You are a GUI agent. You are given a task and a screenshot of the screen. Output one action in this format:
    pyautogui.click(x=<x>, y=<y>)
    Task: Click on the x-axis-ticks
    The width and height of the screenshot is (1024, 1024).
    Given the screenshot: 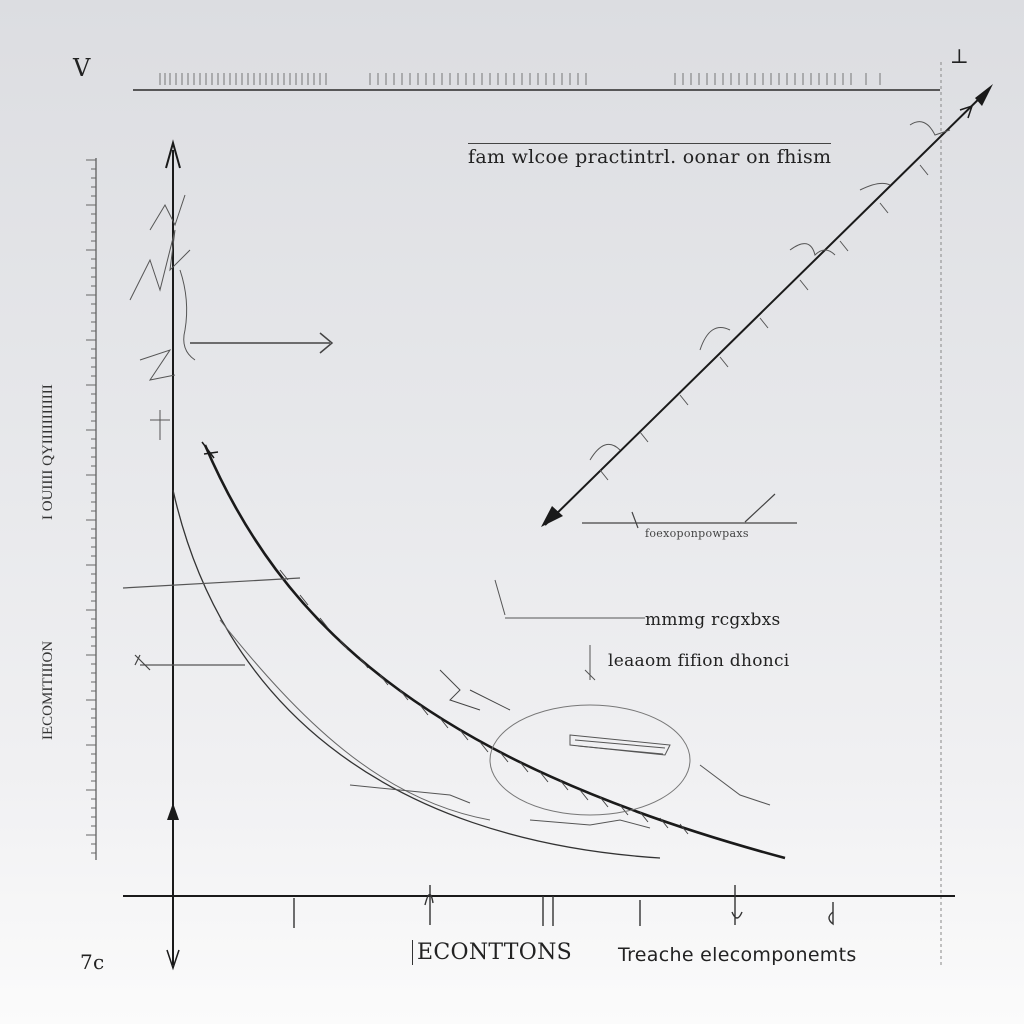 What is the action you would take?
    pyautogui.click(x=563, y=906)
    